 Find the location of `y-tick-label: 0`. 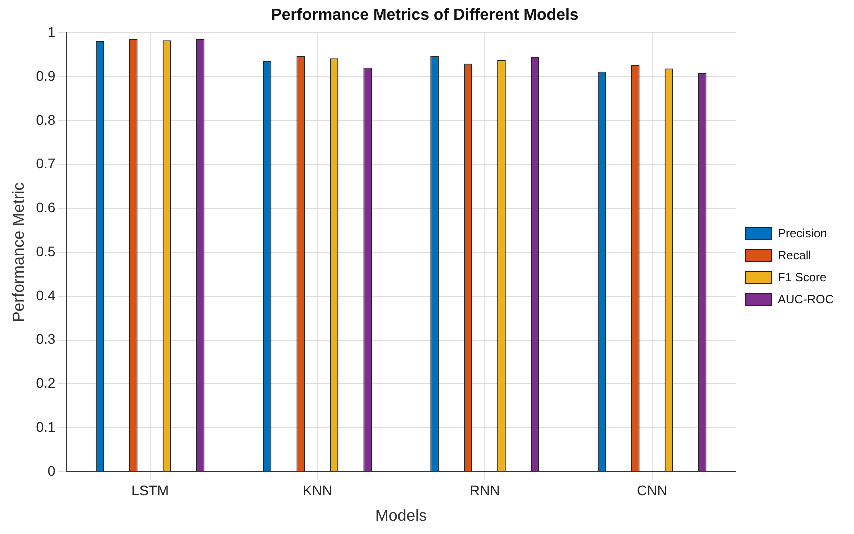

y-tick-label: 0 is located at coordinates (52, 470).